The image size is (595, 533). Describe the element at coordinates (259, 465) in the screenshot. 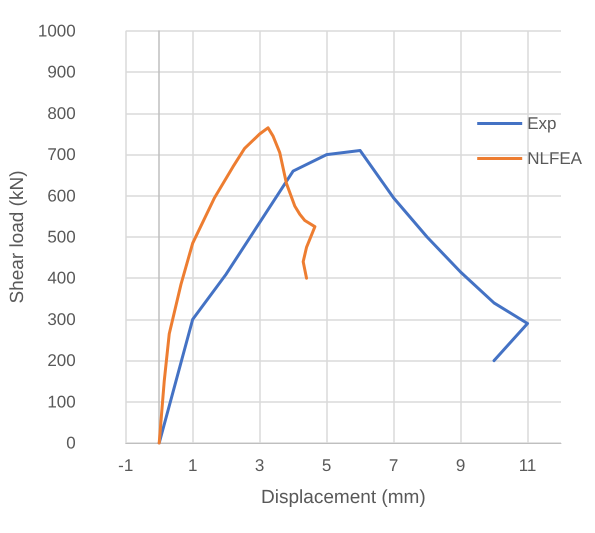

I see `x-tick-label: 3` at that location.